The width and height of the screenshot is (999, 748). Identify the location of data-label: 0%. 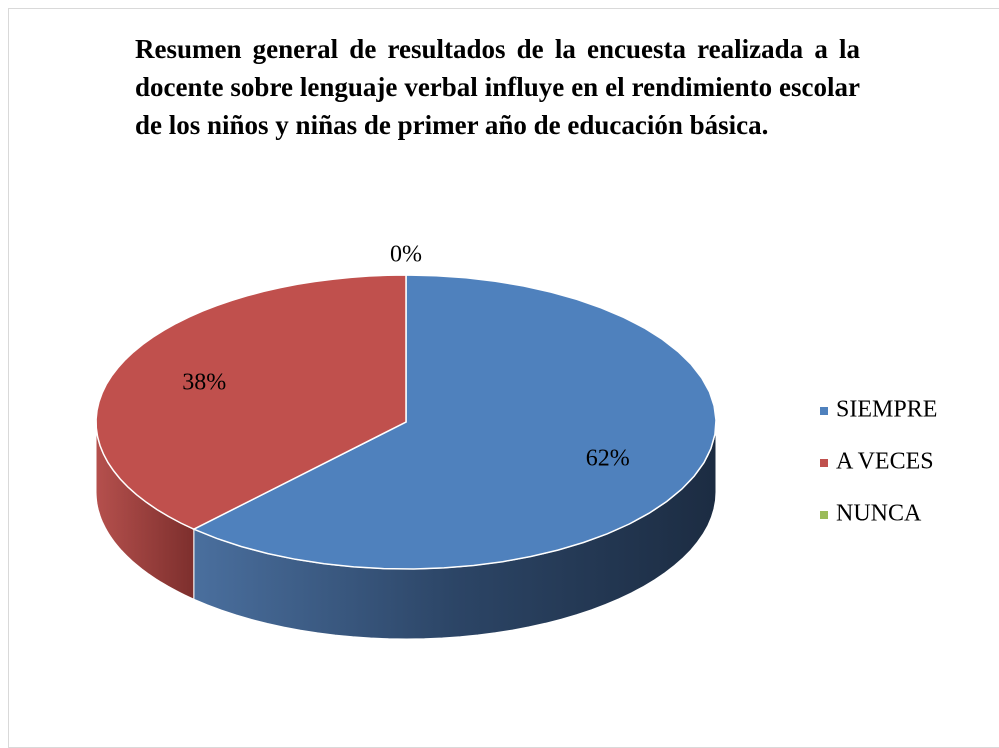
(406, 254).